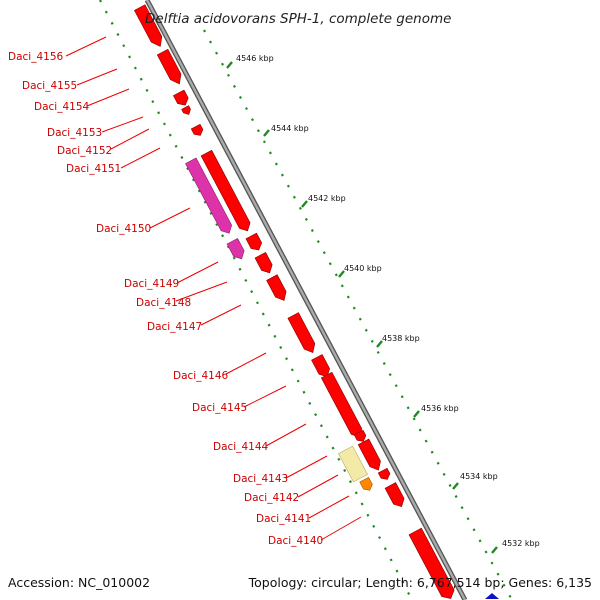 The image size is (600, 600). What do you see at coordinates (290, 128) in the screenshot?
I see `tick-label-4544: 4544 kbp` at bounding box center [290, 128].